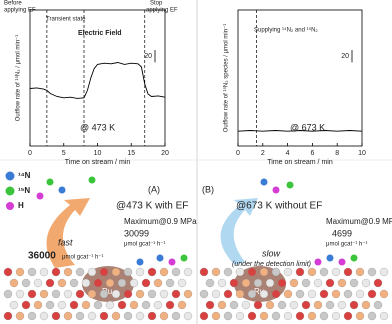  I want to click on panel-label: (A), so click(154, 189).